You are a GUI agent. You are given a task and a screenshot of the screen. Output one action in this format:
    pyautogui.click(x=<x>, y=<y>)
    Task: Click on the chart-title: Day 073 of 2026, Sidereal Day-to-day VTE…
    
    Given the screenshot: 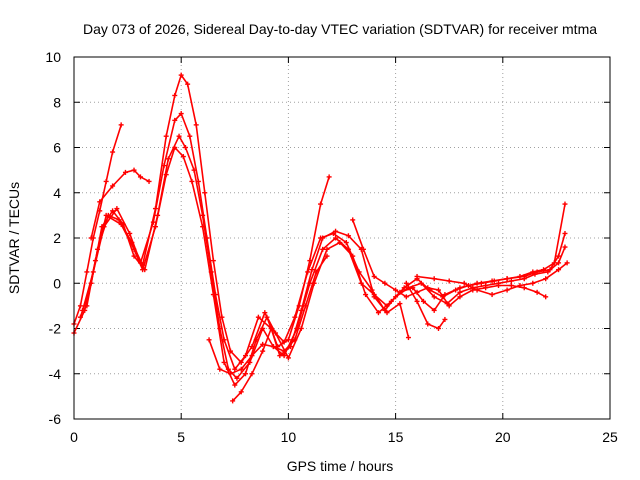 What is the action you would take?
    pyautogui.click(x=340, y=29)
    